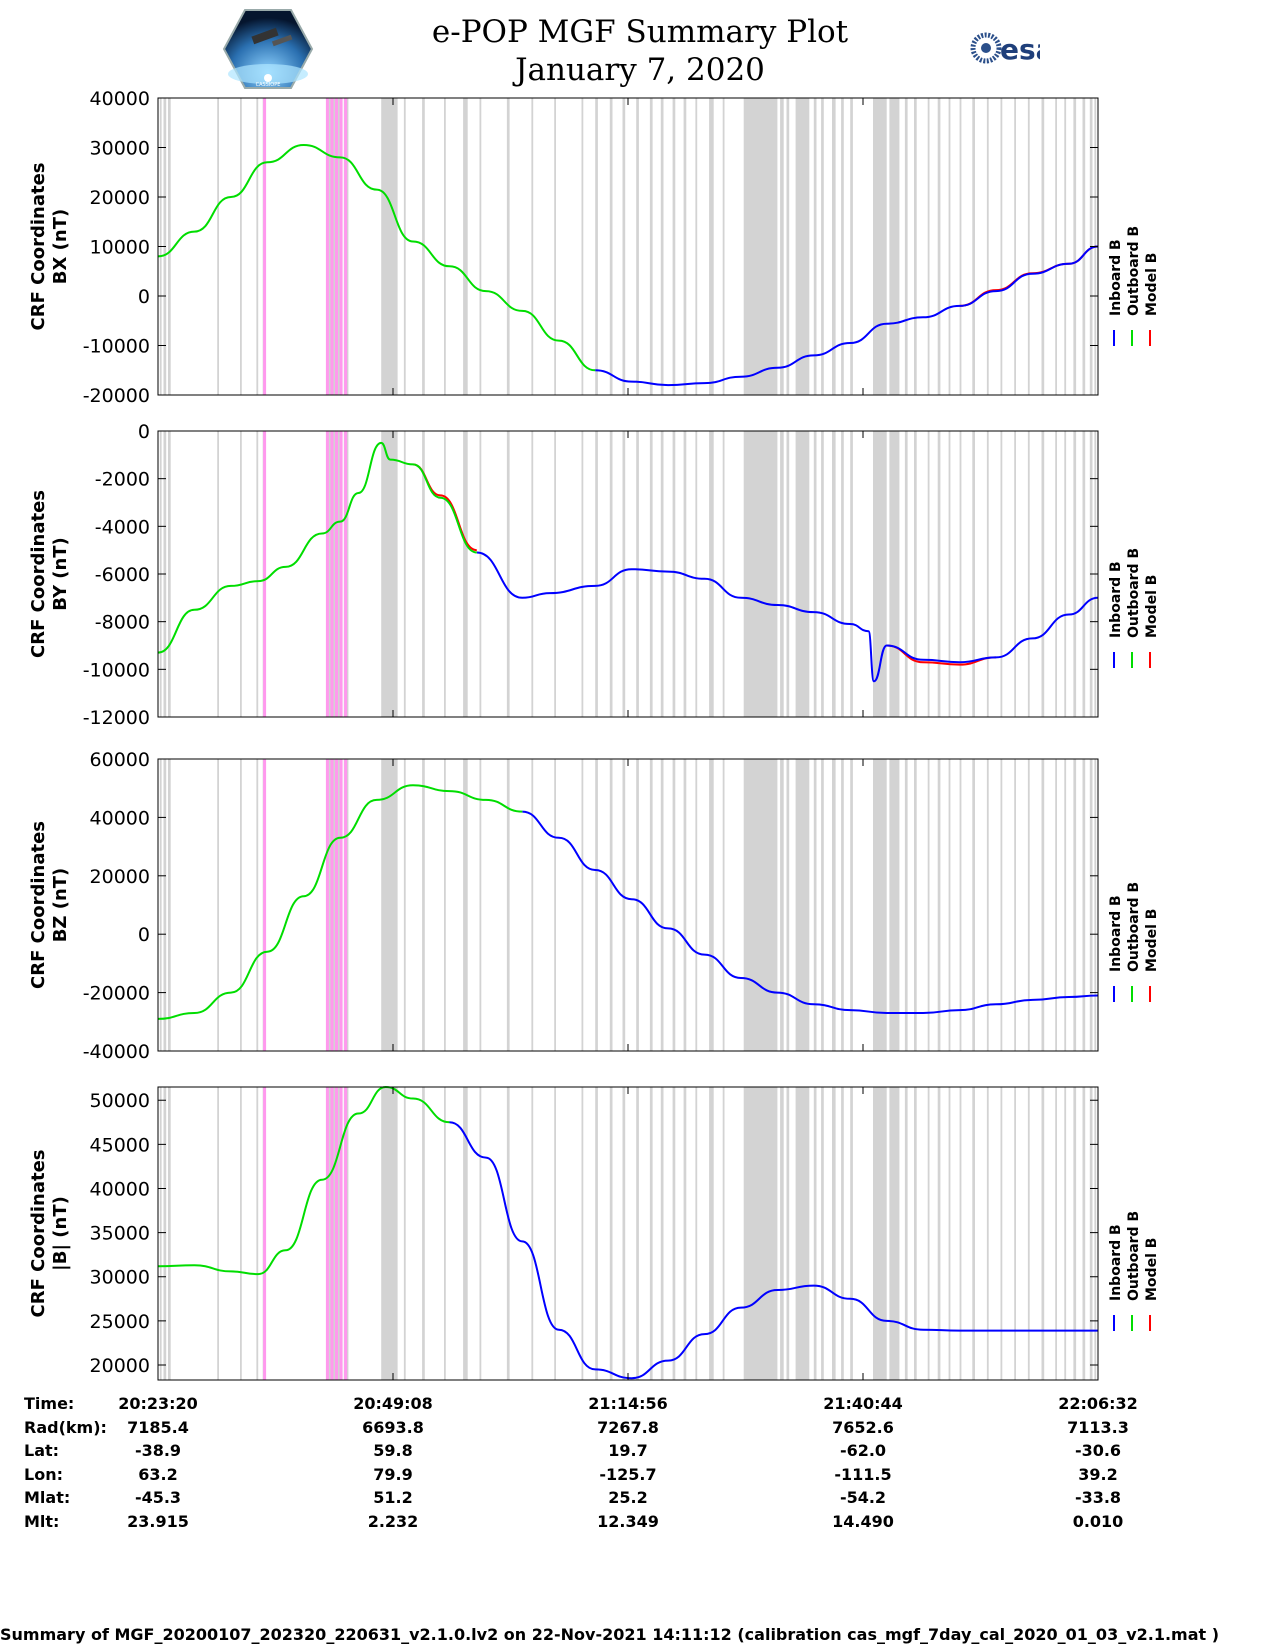  I want to click on info-value: -125.7, so click(628, 1474).